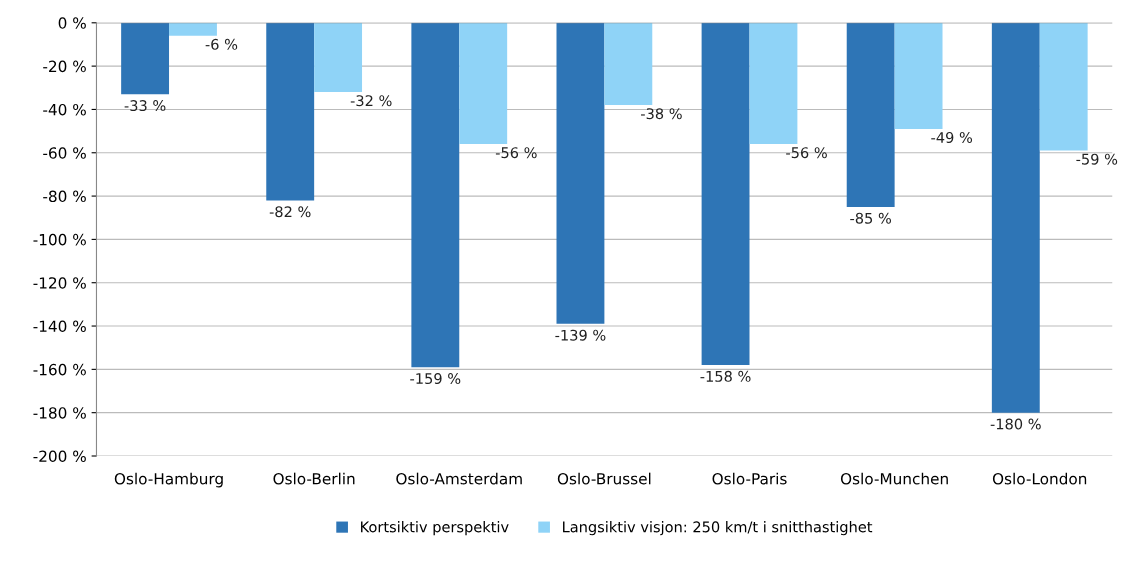  I want to click on y-tick-label: -120 %, so click(59, 283).